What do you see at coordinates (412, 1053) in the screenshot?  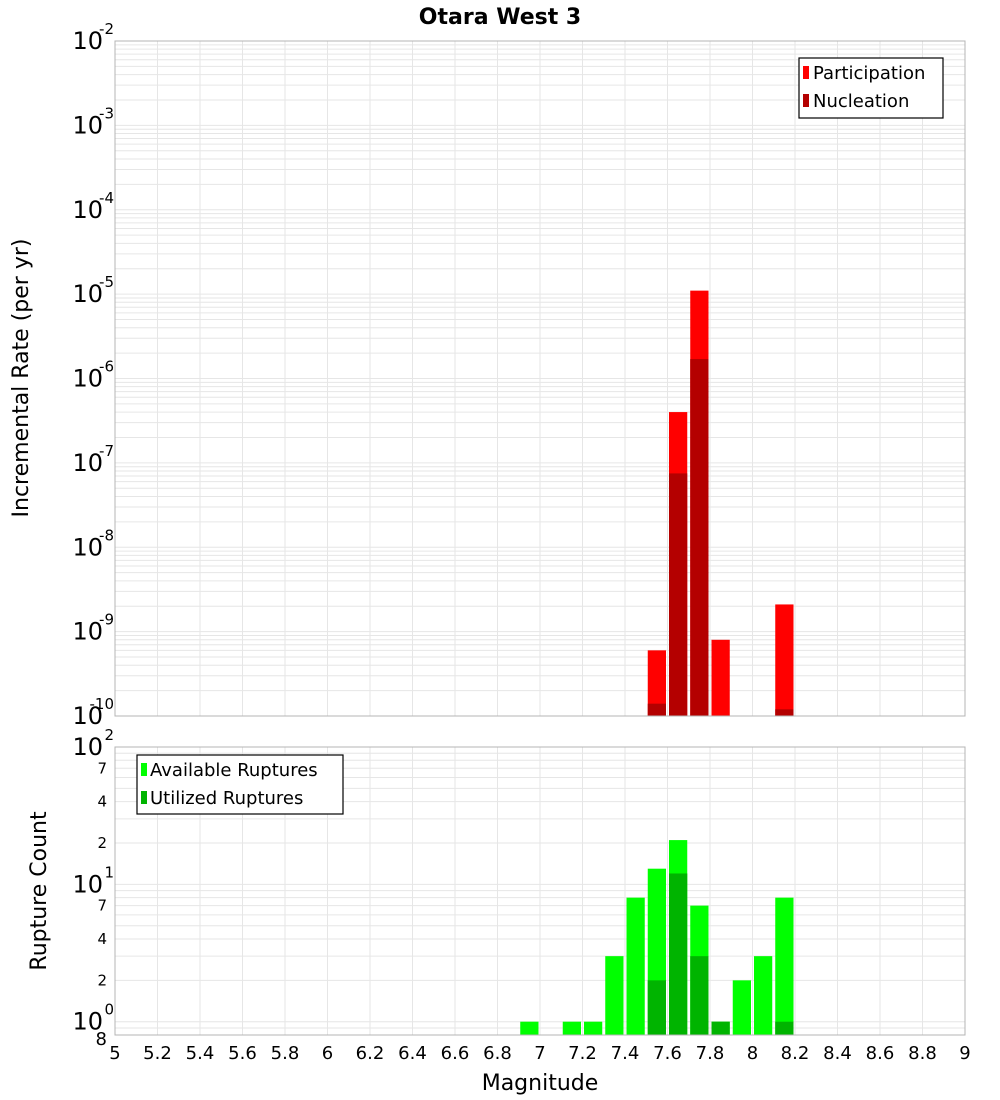 I see `x-tick-label: 6.4` at bounding box center [412, 1053].